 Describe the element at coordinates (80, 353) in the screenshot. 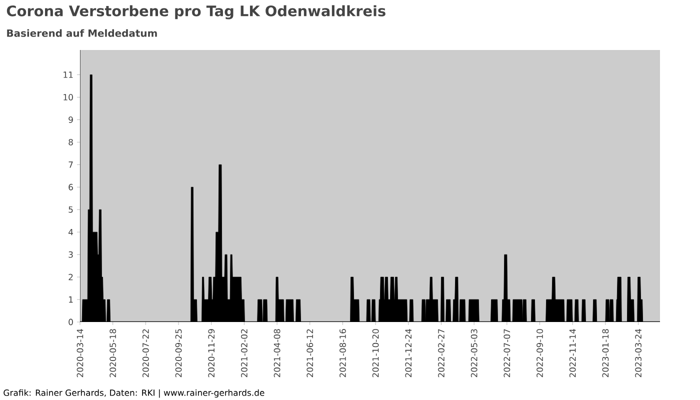

I see `x-tick-label: 2020-03-14` at that location.